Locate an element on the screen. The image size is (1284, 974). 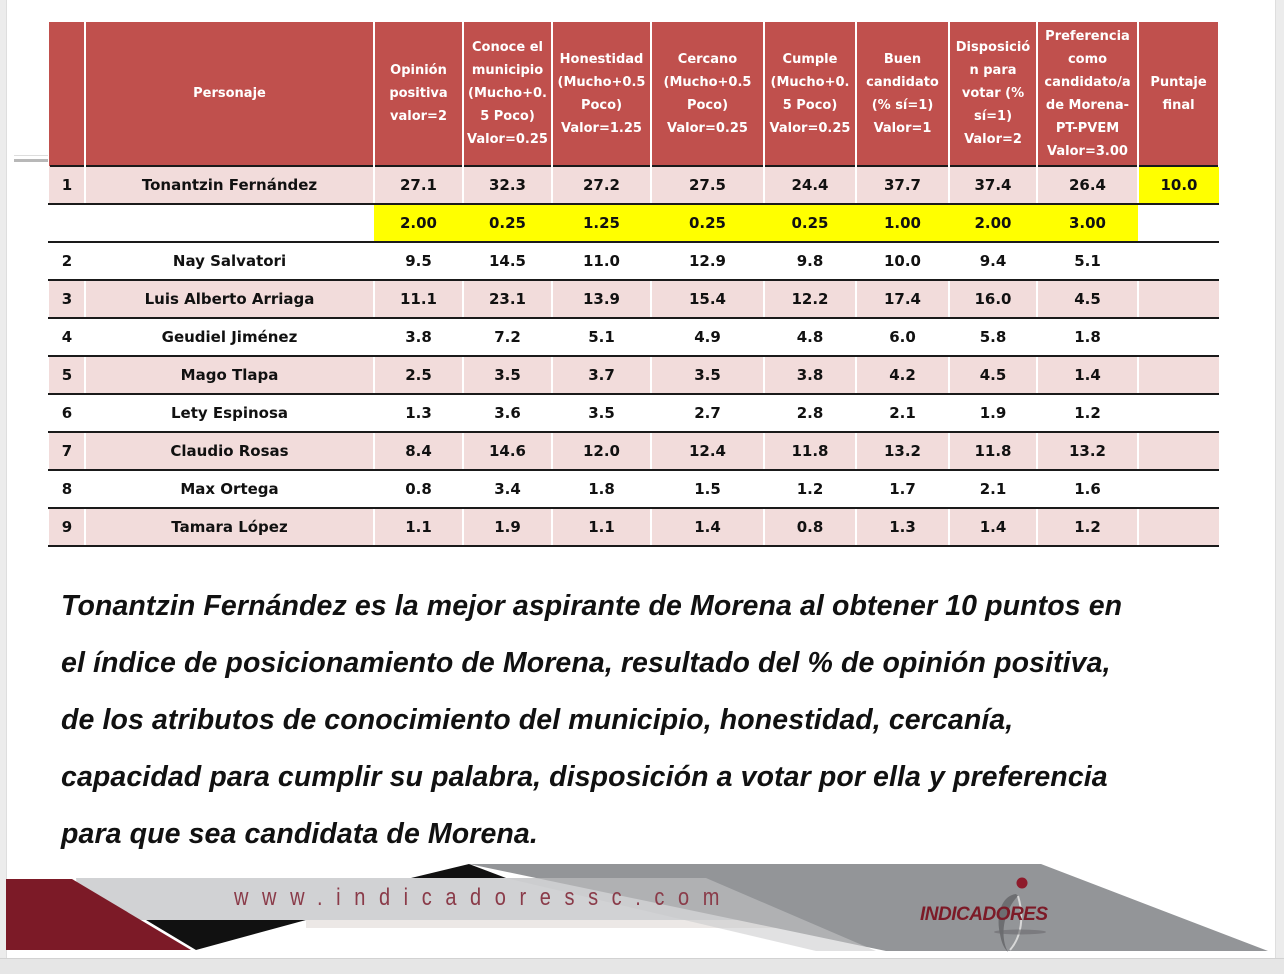
weight-cell: 2.00 is located at coordinates (418, 223).